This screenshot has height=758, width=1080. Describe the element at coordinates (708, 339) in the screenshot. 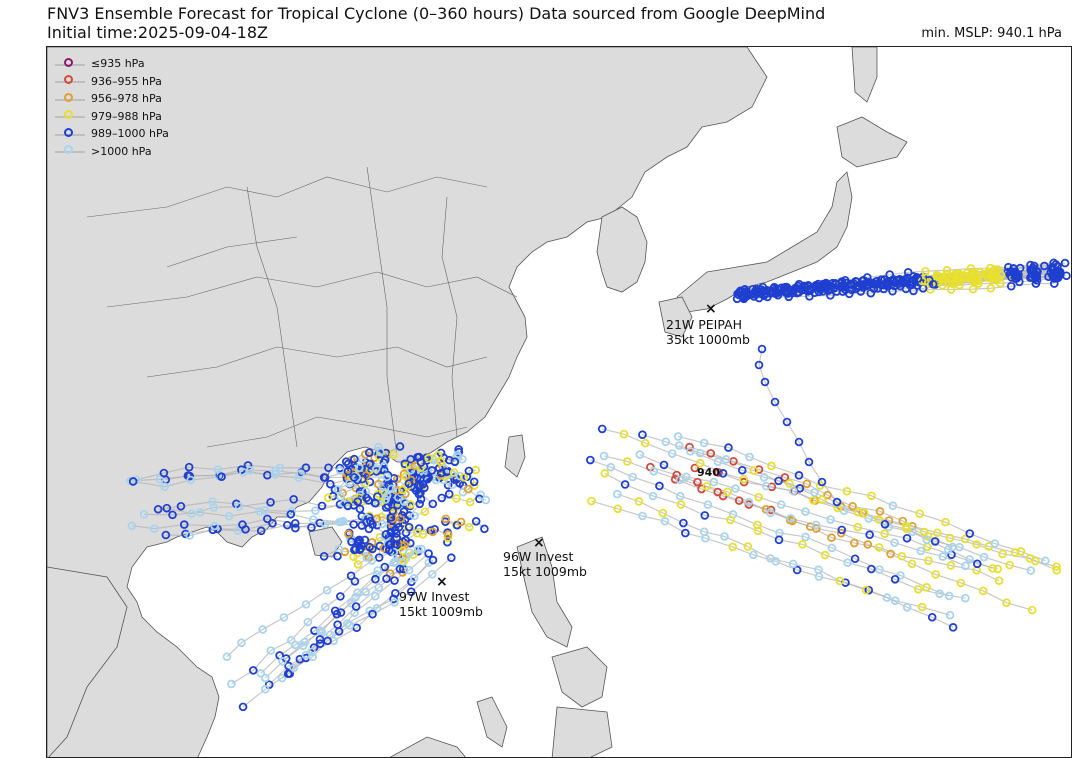

I see `storm-info: 35kt 1000mb` at that location.